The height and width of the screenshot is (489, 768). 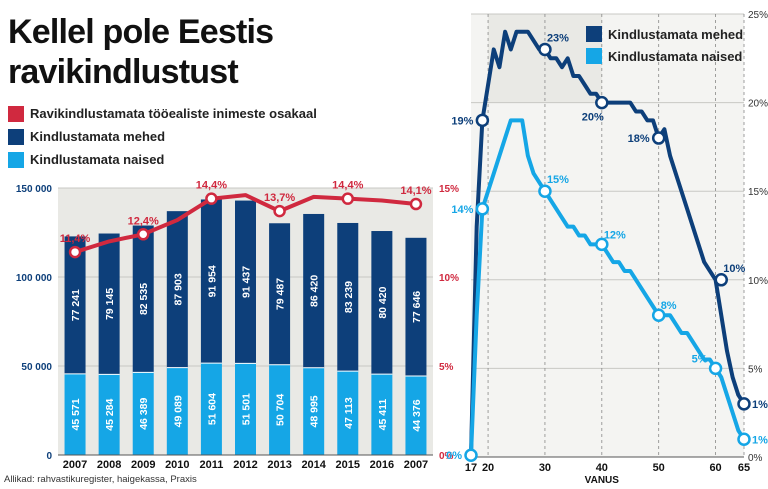 What do you see at coordinates (178, 160) in the screenshot?
I see `legend-item-women: Kindlustamata naised` at bounding box center [178, 160].